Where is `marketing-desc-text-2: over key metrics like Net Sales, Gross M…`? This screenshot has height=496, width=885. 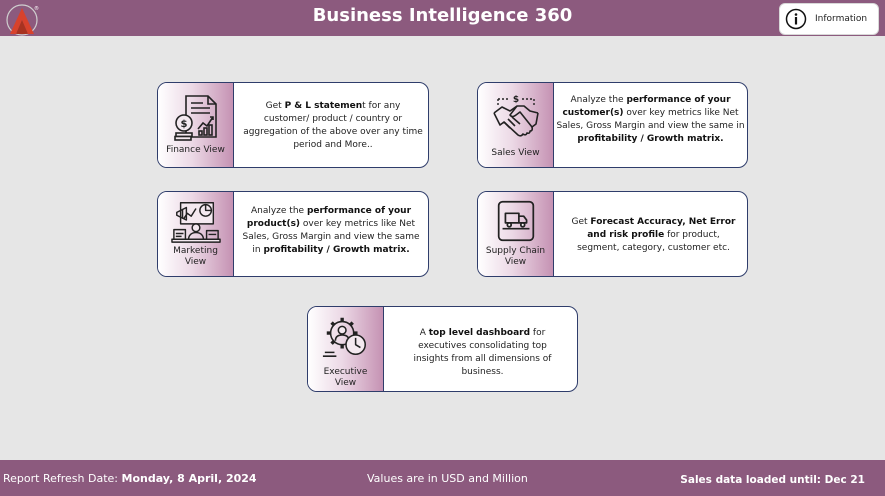
marketing-desc-text-2: over key metrics like Net Sales, Gross M… is located at coordinates (331, 237).